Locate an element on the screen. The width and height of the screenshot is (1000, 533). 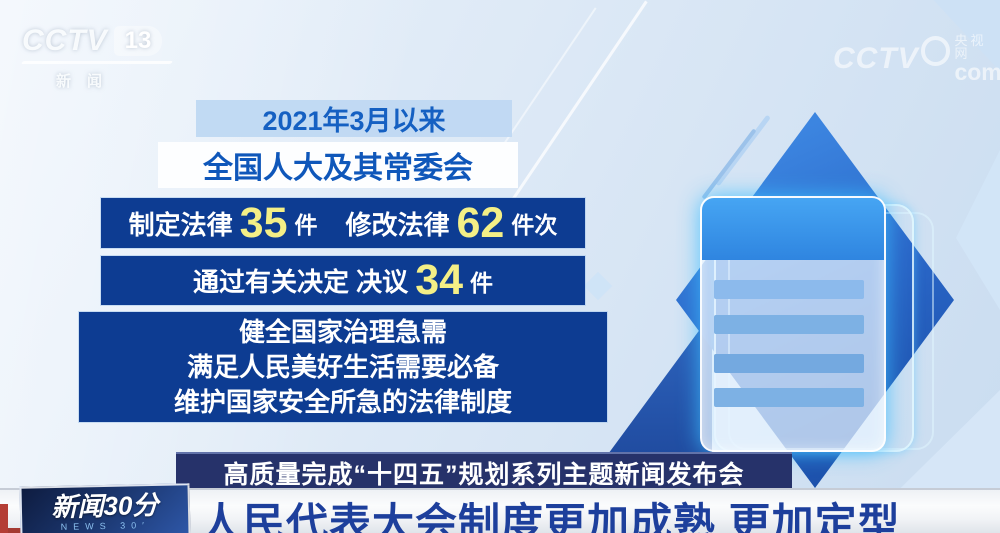
ticker-red-strip is located at coordinates (4, 518).